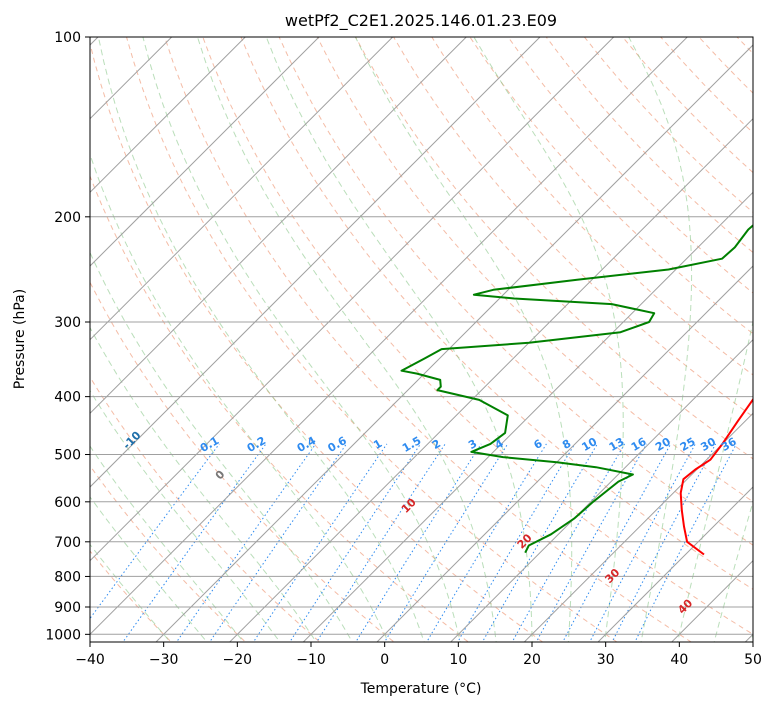  What do you see at coordinates (384, 660) in the screenshot?
I see `x-tick-label: 0` at bounding box center [384, 660].